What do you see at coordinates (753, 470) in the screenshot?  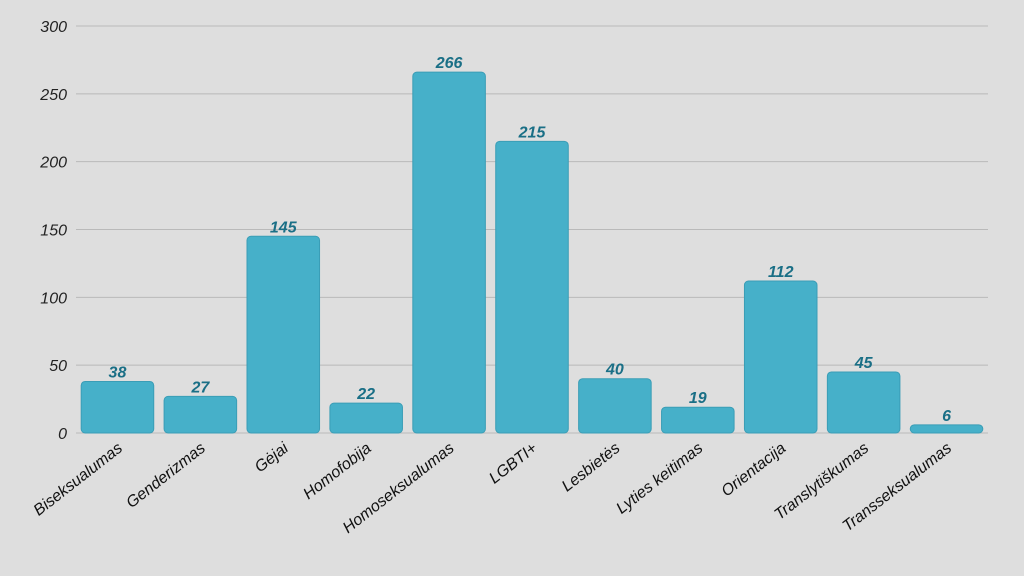 I see `x-tick-label: Orientacija` at bounding box center [753, 470].